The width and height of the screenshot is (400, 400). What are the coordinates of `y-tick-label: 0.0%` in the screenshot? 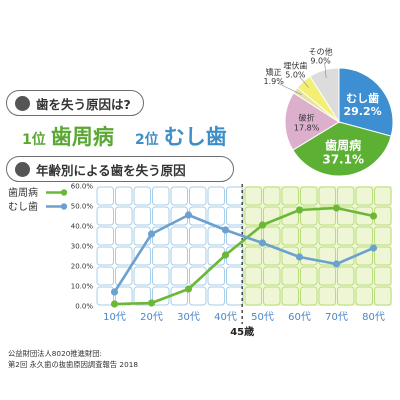 It's located at (84, 307).